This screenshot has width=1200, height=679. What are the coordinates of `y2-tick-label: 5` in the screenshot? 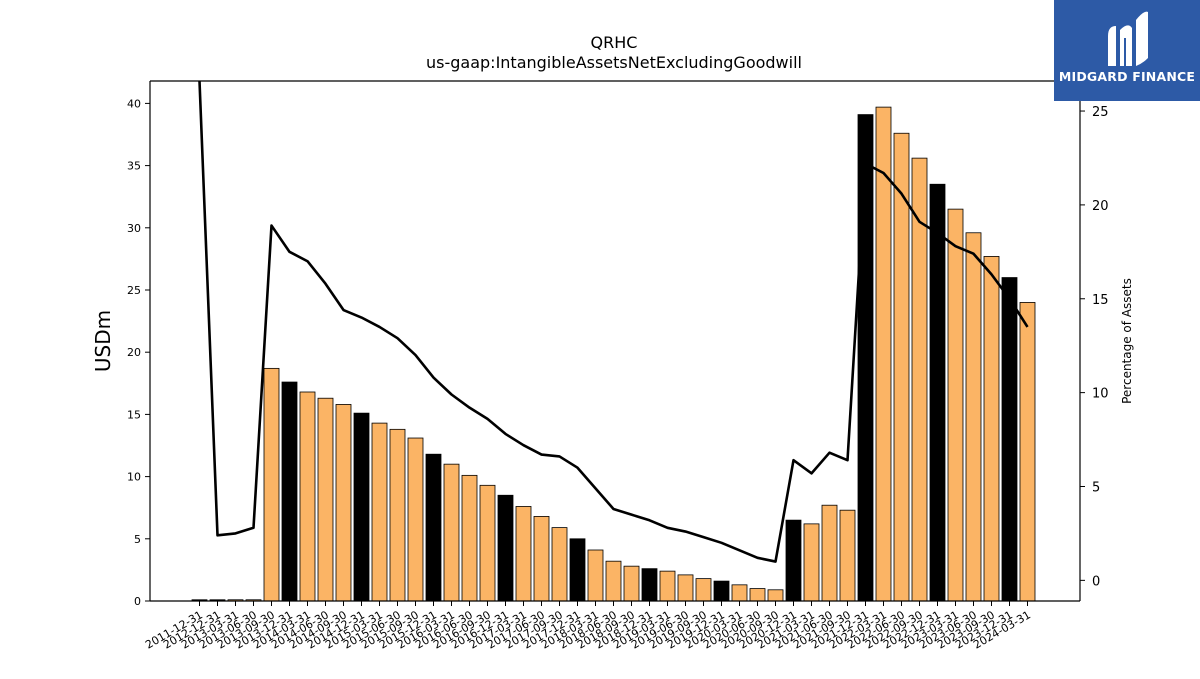 It's located at (1096, 487).